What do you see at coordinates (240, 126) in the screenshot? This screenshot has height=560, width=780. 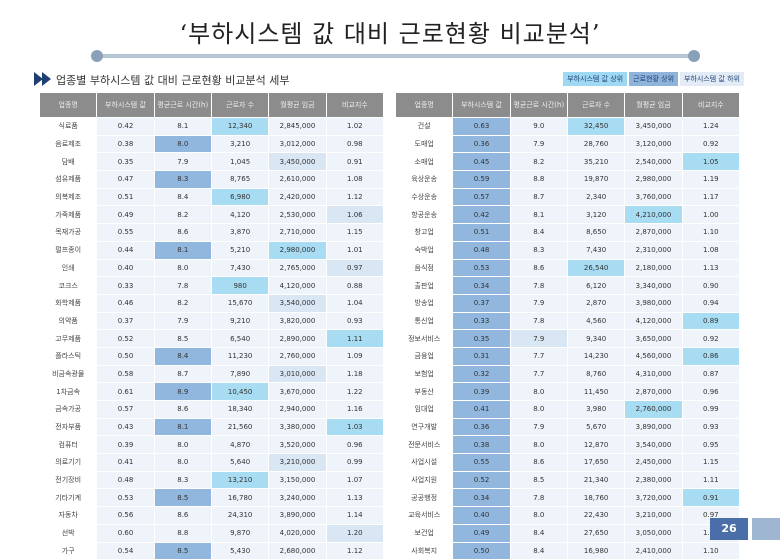 I see `table-cell: 12,340` at bounding box center [240, 126].